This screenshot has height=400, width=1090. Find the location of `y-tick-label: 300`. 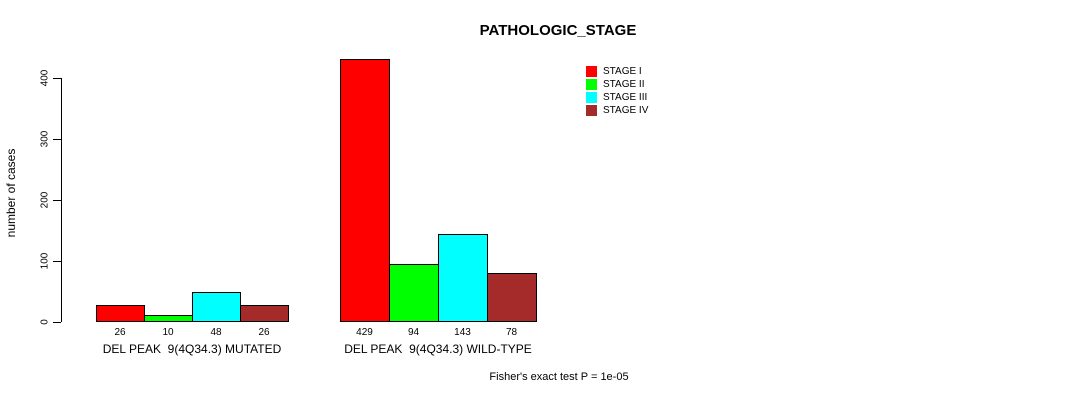

y-tick-label: 300 is located at coordinates (45, 139).